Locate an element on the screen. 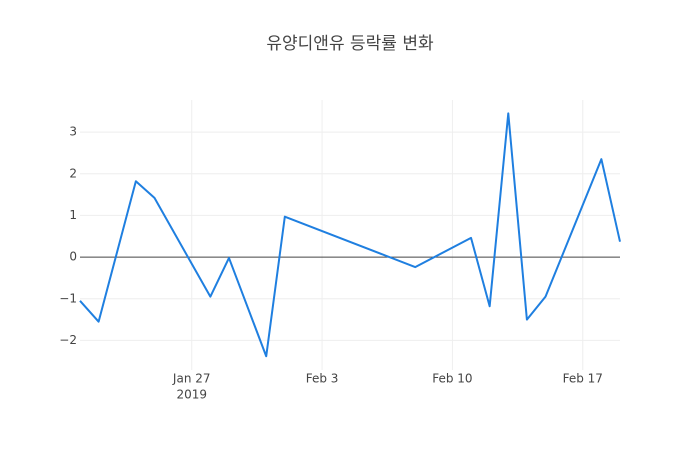 This screenshot has width=700, height=450. y-tick-label: 0 is located at coordinates (73, 257).